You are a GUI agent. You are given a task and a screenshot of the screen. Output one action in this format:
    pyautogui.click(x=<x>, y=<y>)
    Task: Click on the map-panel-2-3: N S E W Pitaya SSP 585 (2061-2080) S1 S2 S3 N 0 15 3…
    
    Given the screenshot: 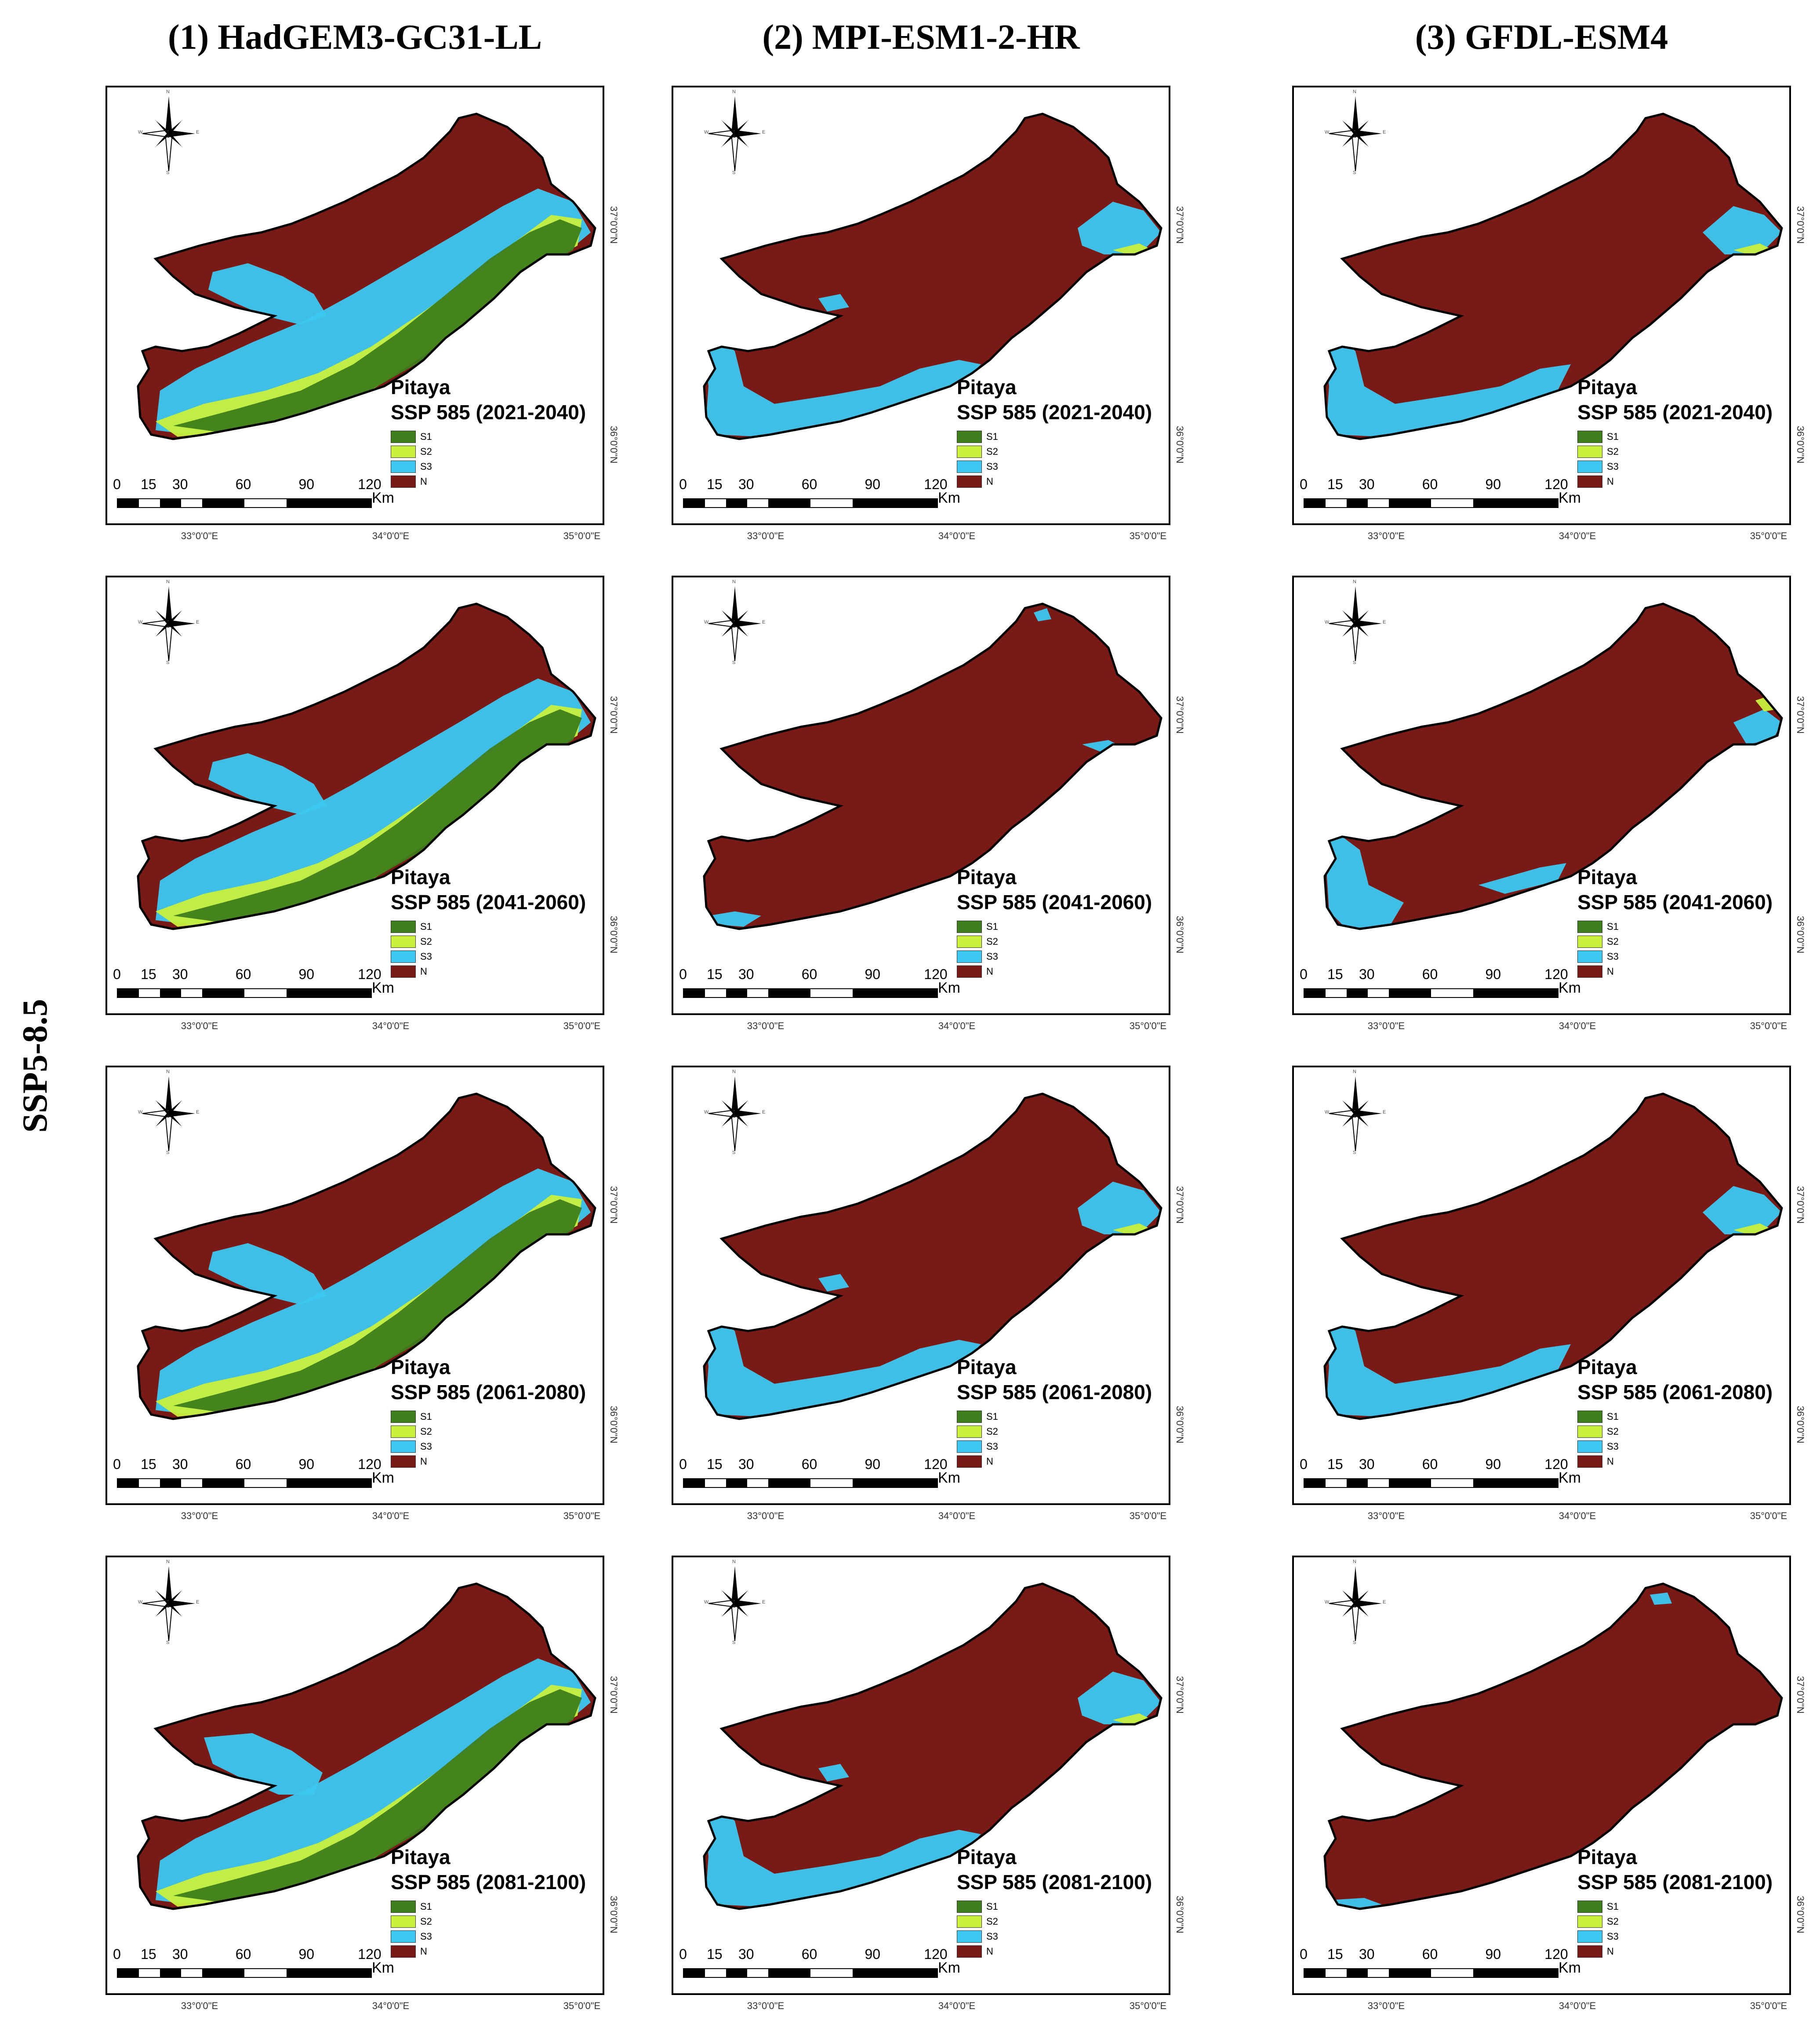 What is the action you would take?
    pyautogui.click(x=928, y=1293)
    